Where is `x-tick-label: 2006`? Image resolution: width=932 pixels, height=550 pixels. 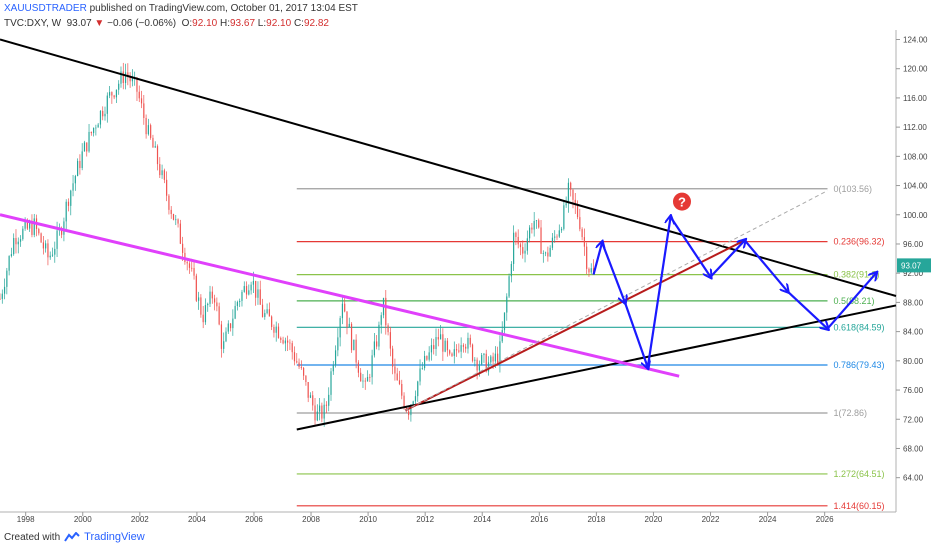 x-tick-label: 2006 is located at coordinates (254, 519).